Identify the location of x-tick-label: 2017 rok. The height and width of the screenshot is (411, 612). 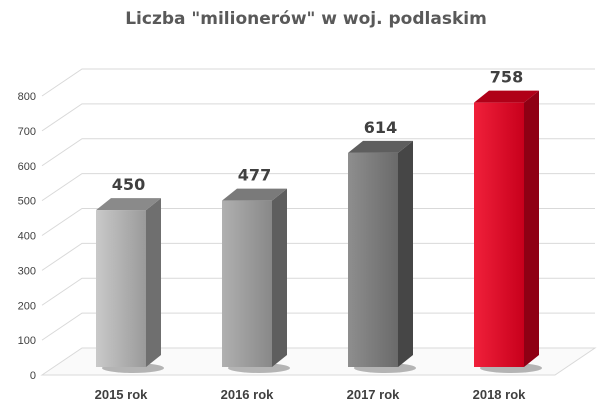
(374, 394).